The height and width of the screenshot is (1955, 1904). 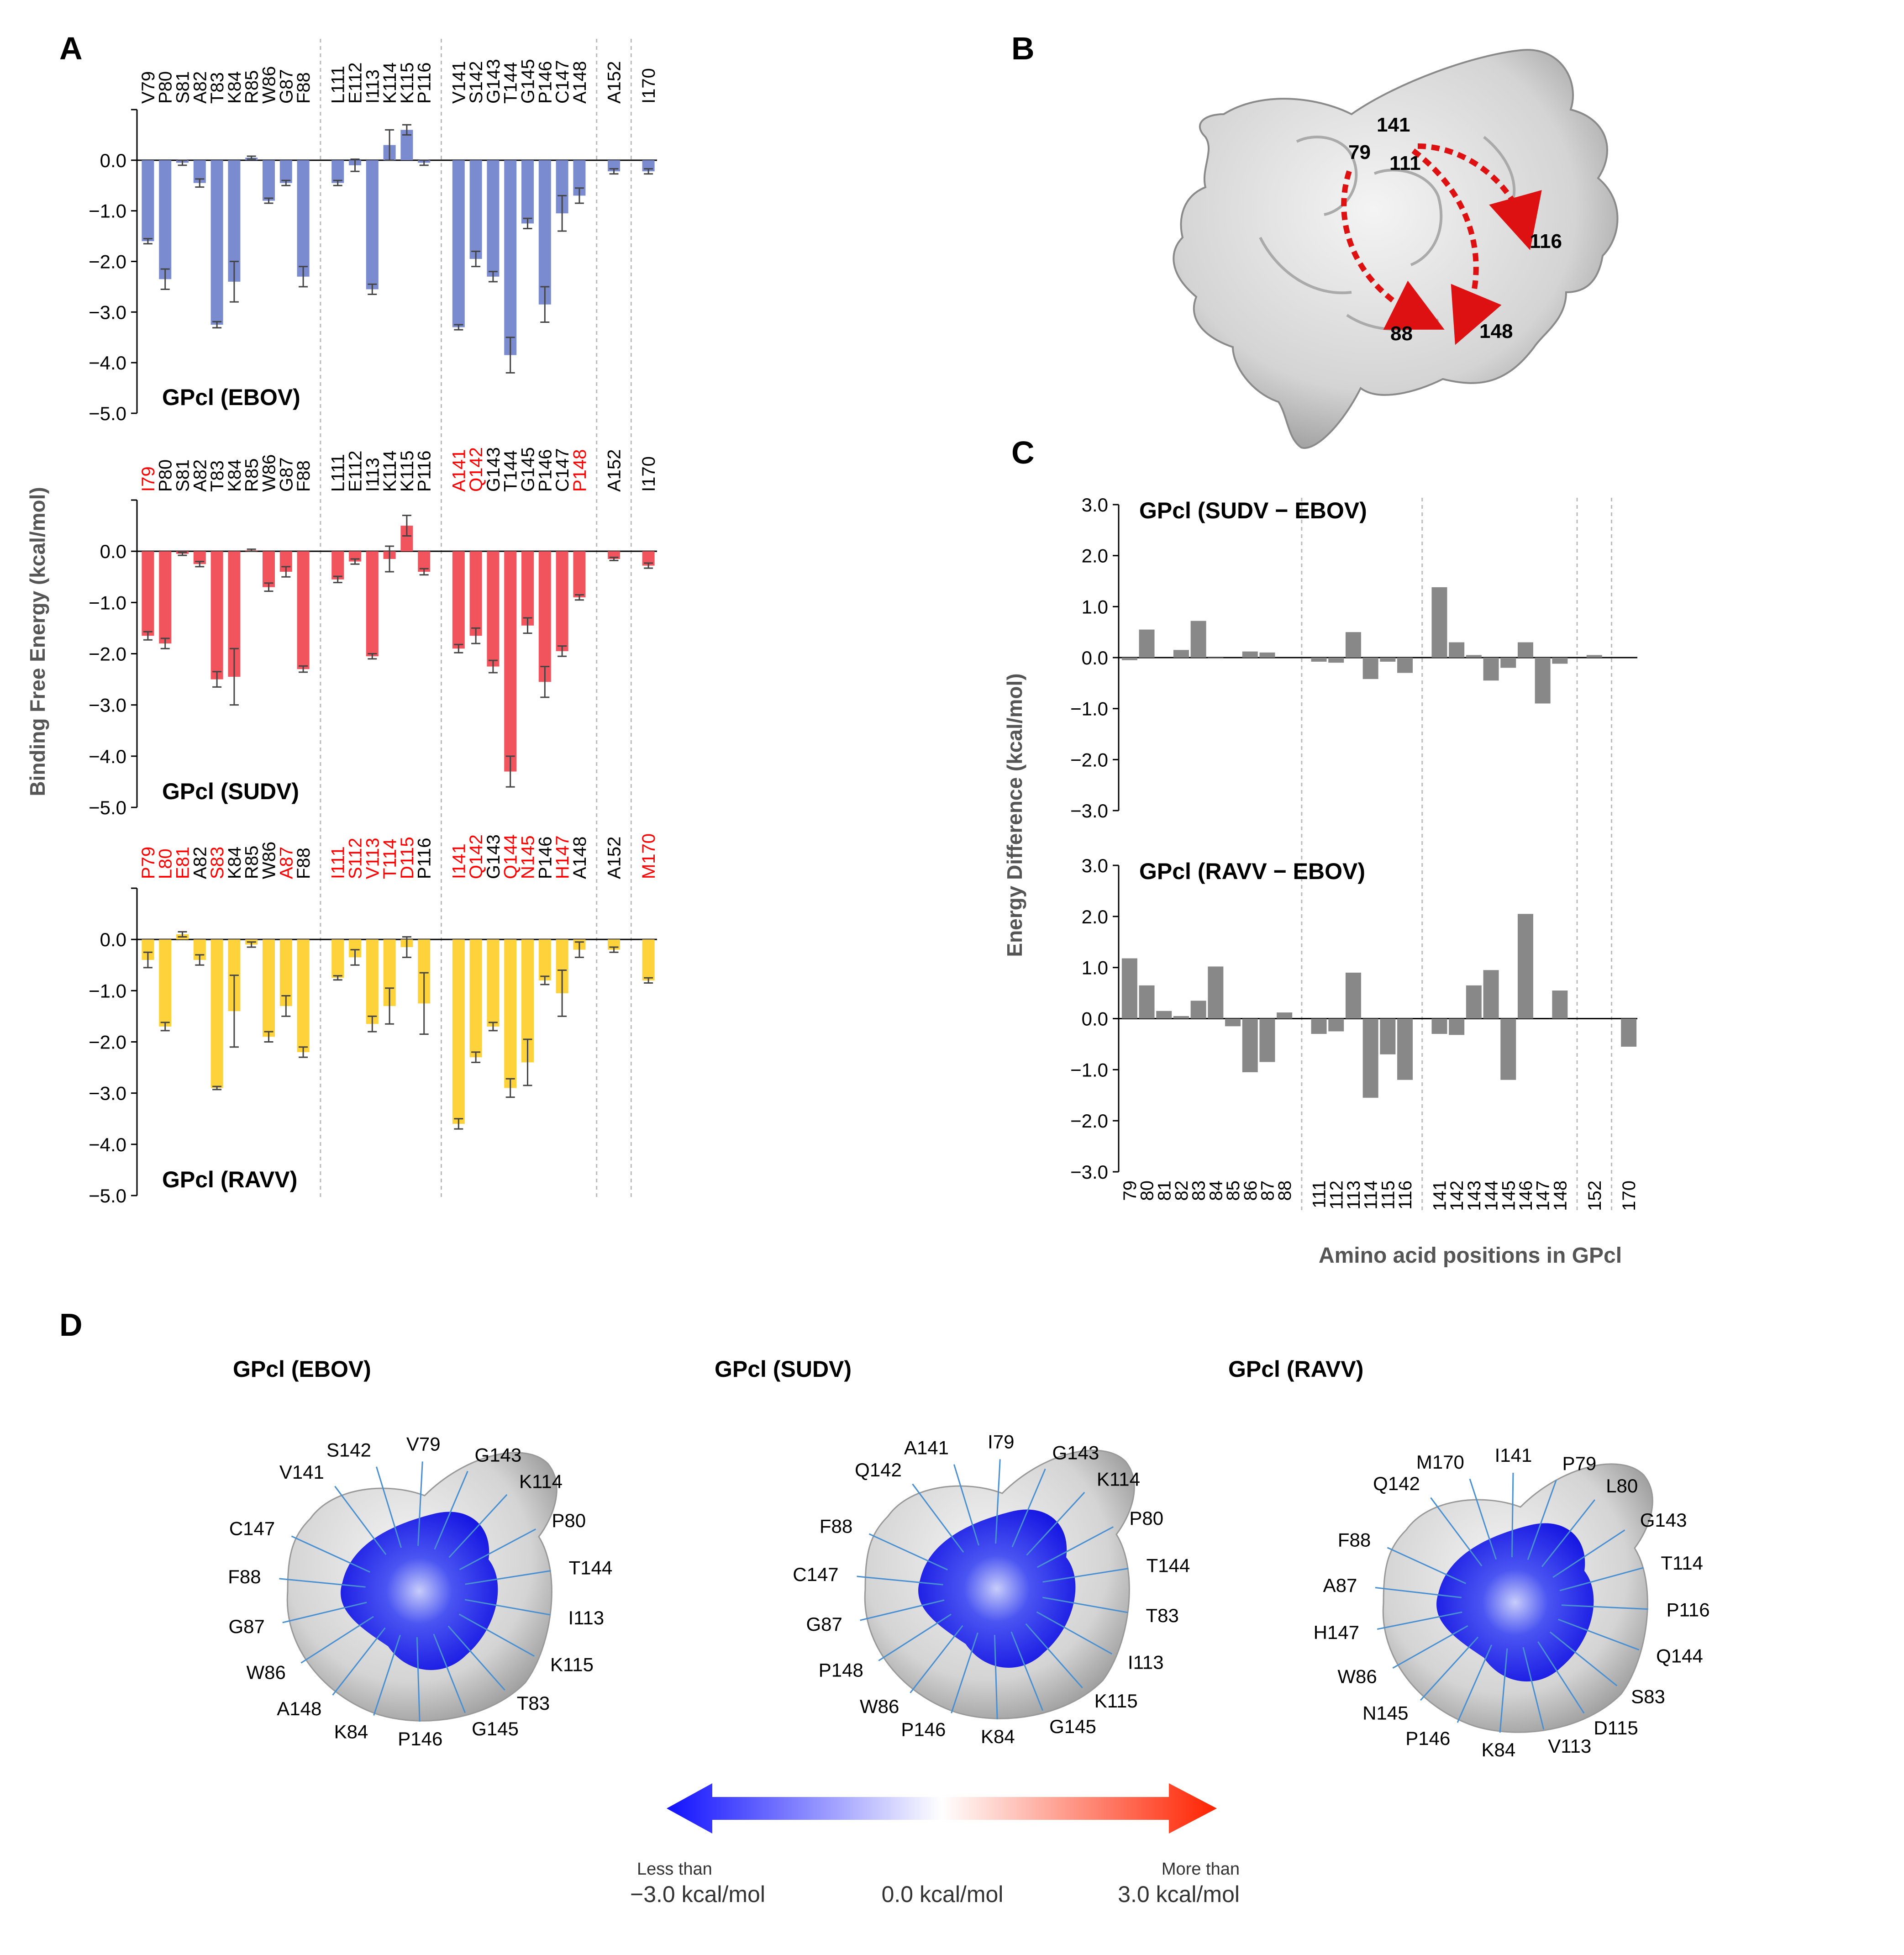 I want to click on bar-2-A87, so click(x=286, y=973).